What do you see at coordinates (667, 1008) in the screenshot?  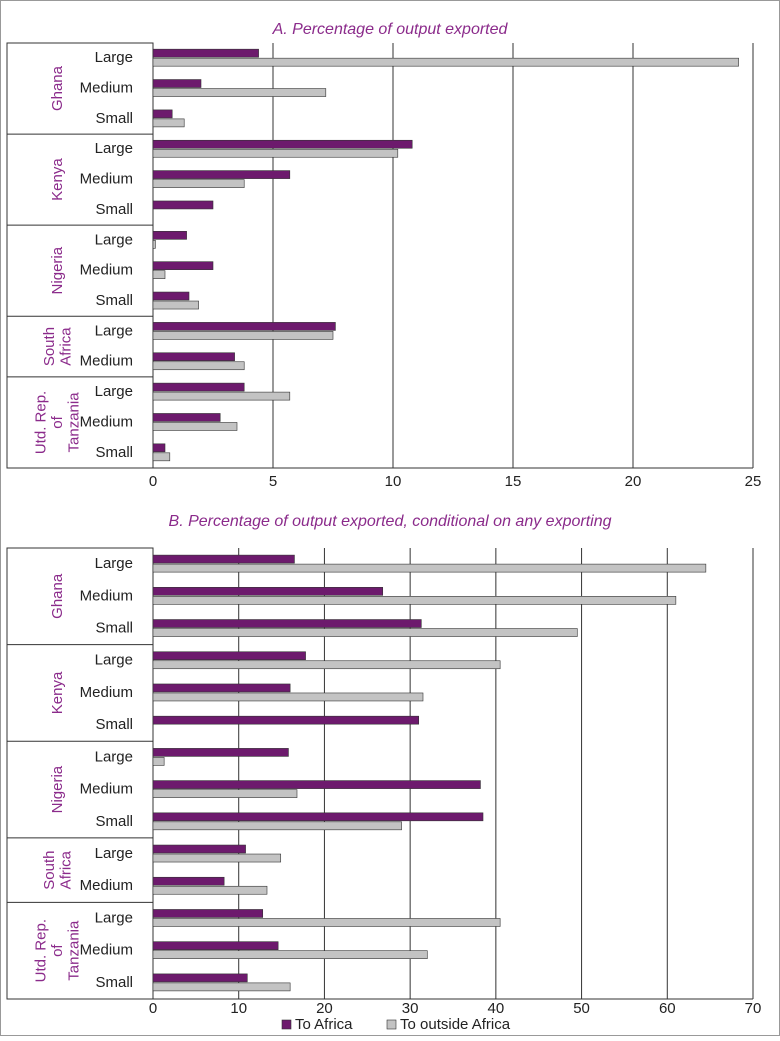 I see `x-tick-label: 60` at bounding box center [667, 1008].